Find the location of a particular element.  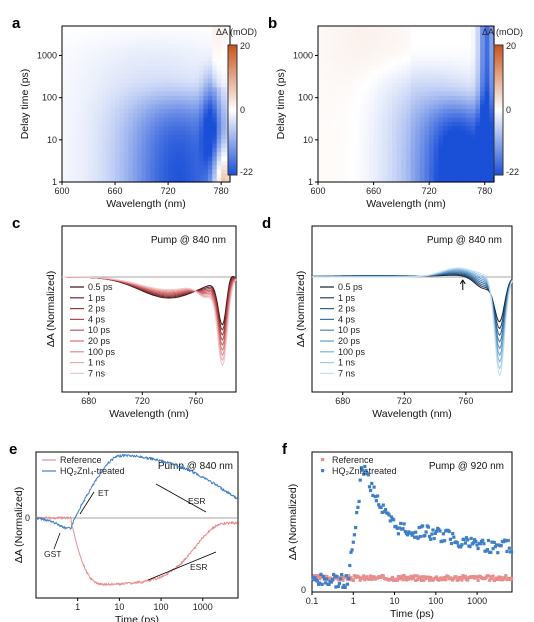

treated-trace is located at coordinates (137, 491).